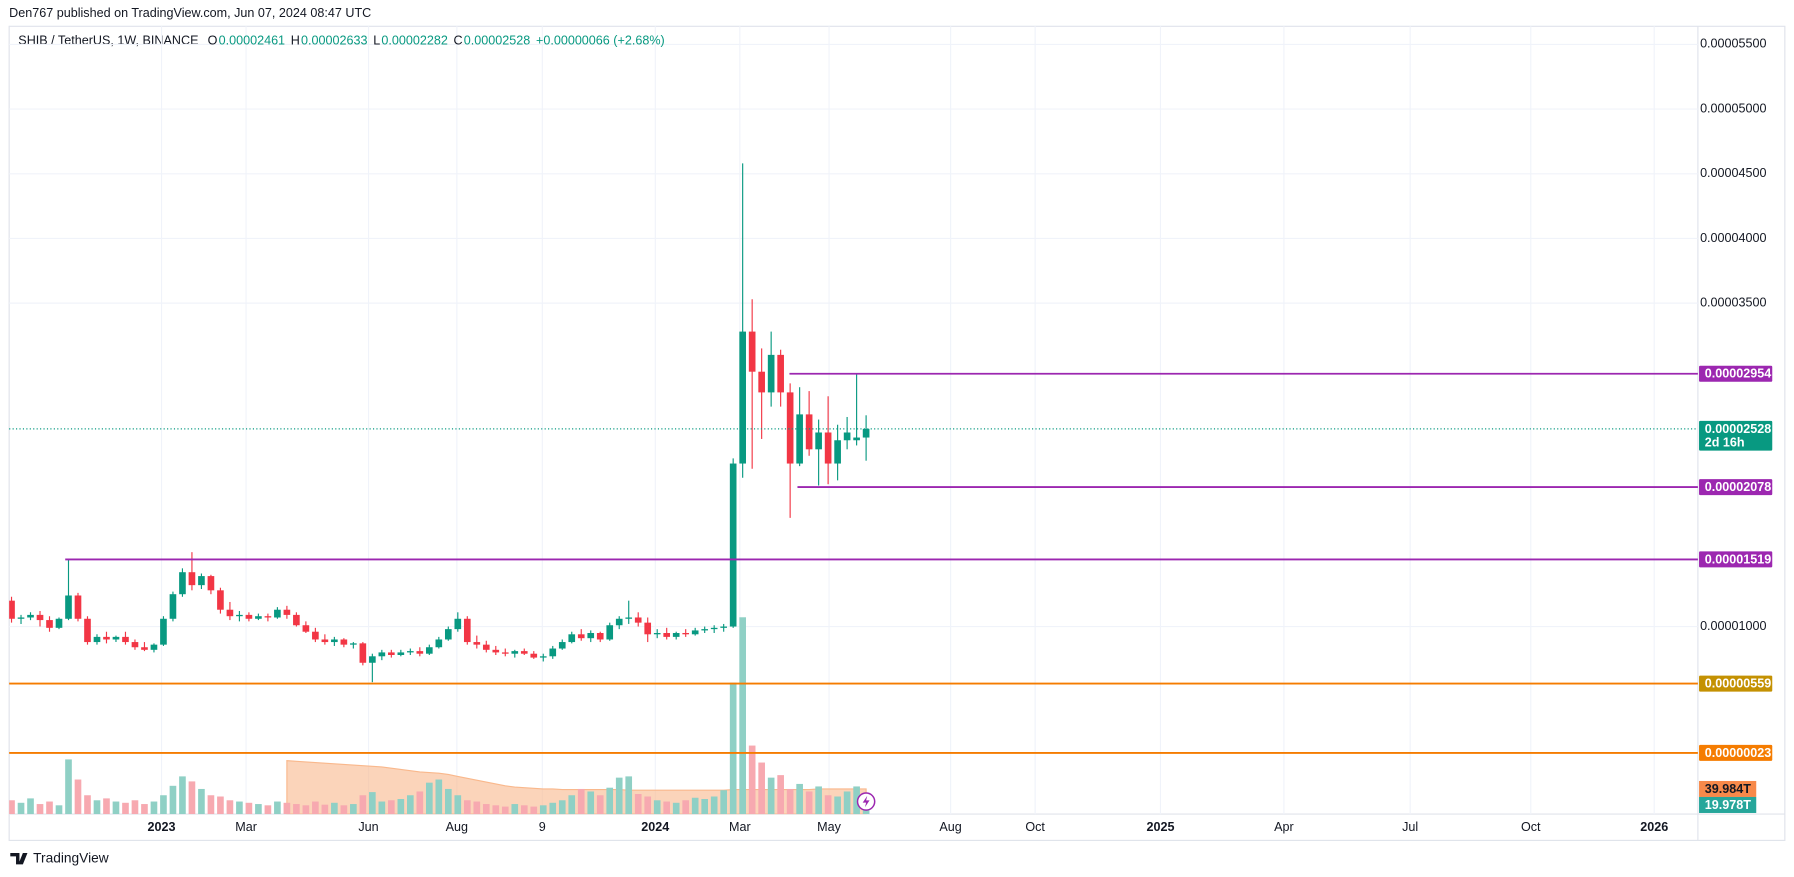  What do you see at coordinates (1035, 827) in the screenshot?
I see `x-tick-label: Oct` at bounding box center [1035, 827].